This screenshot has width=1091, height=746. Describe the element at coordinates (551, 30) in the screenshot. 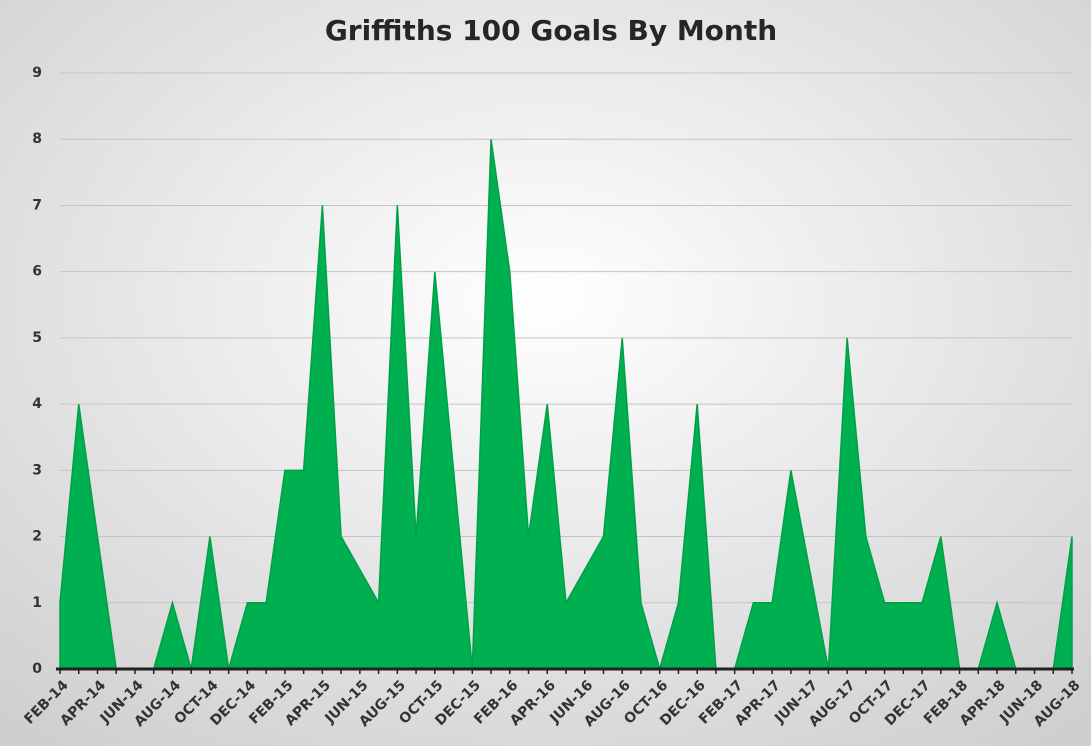

I see `chart-title: Griffiths 100 Goals By Month` at that location.